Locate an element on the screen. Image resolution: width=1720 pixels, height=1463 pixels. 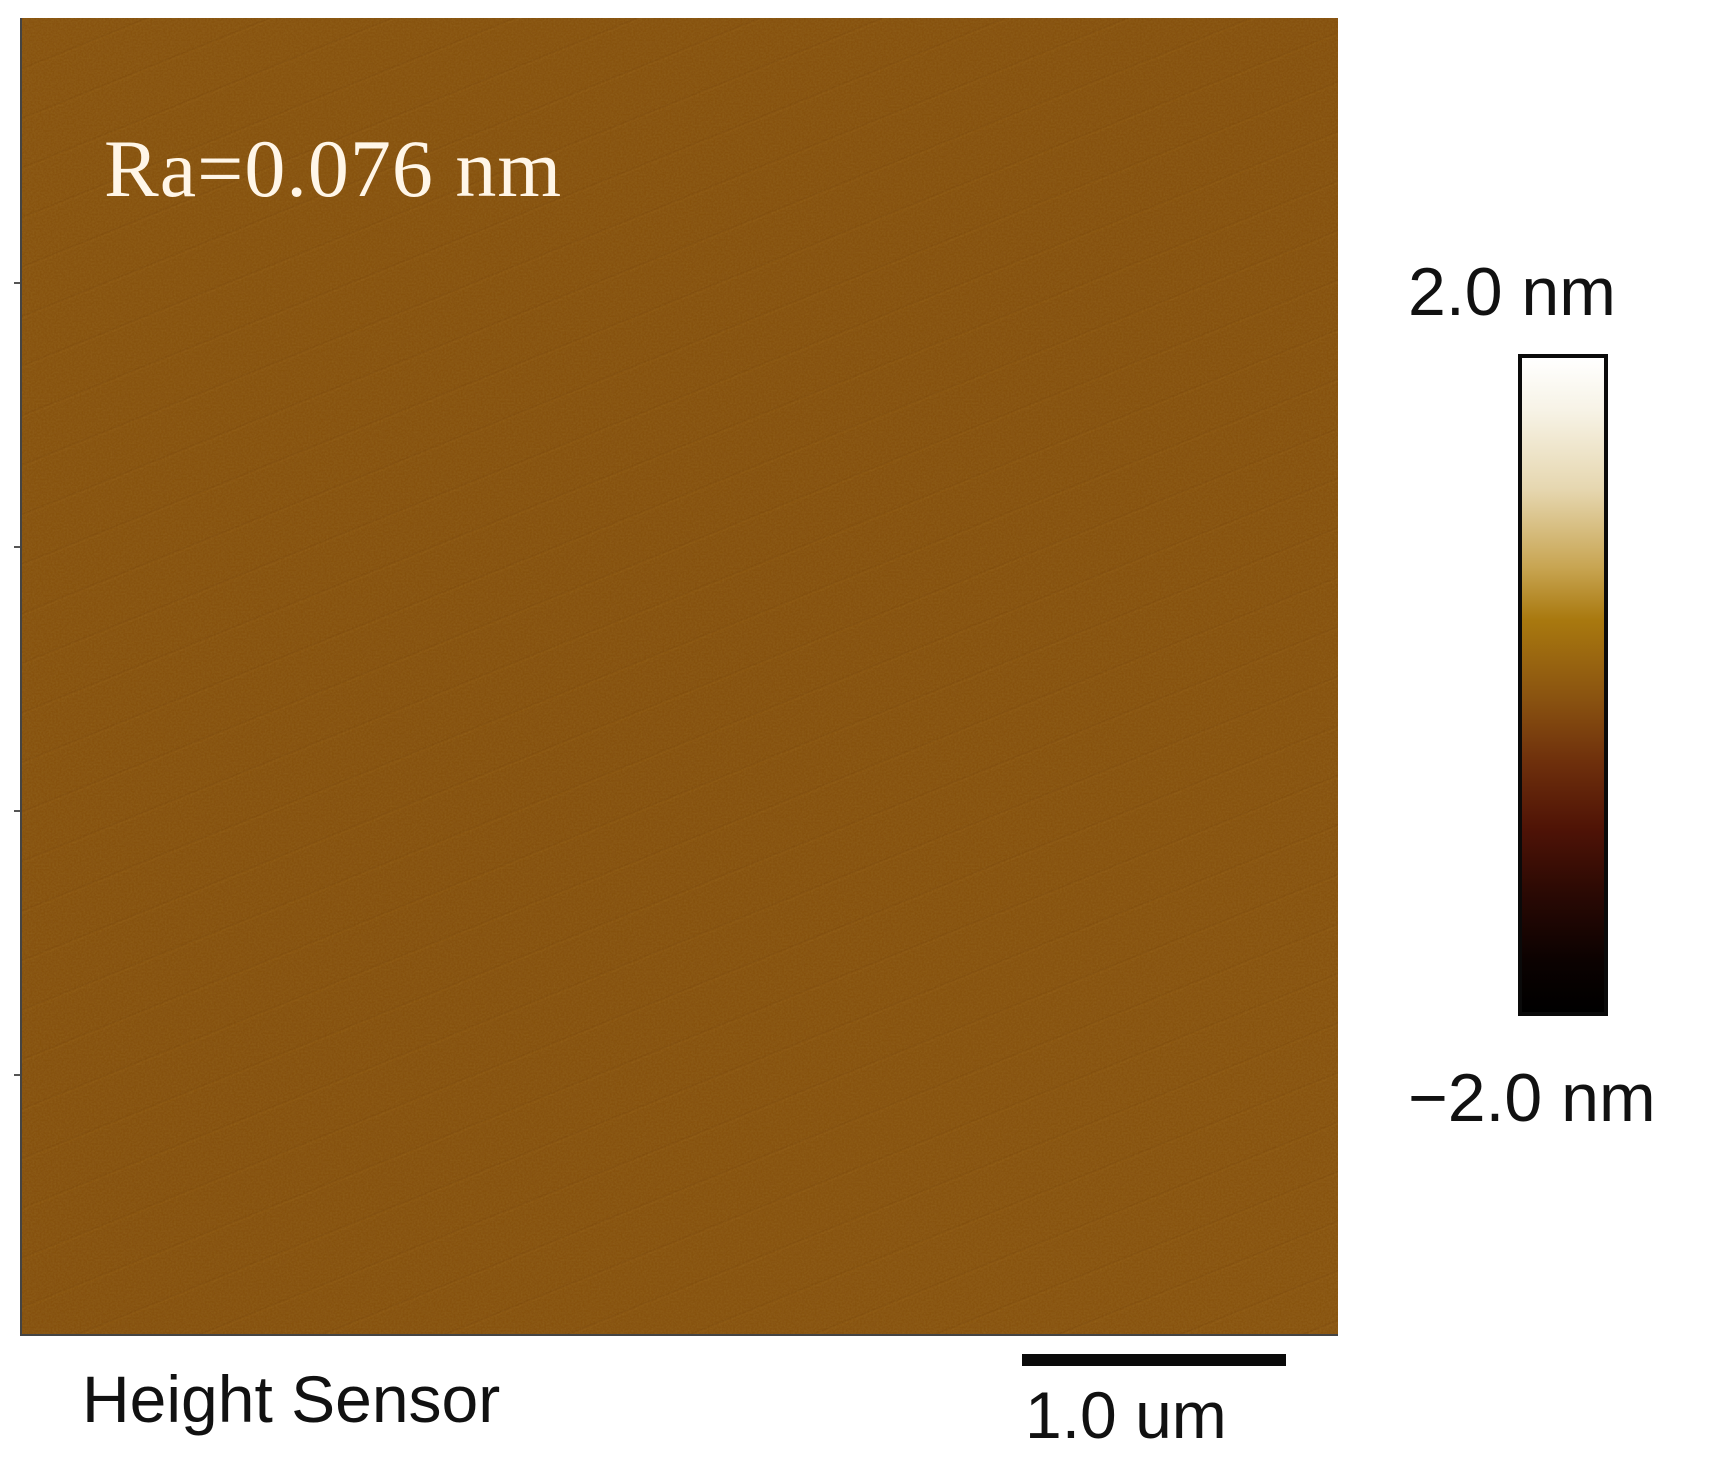
roughness-label: Ra=0.076 nm is located at coordinates (333, 168).